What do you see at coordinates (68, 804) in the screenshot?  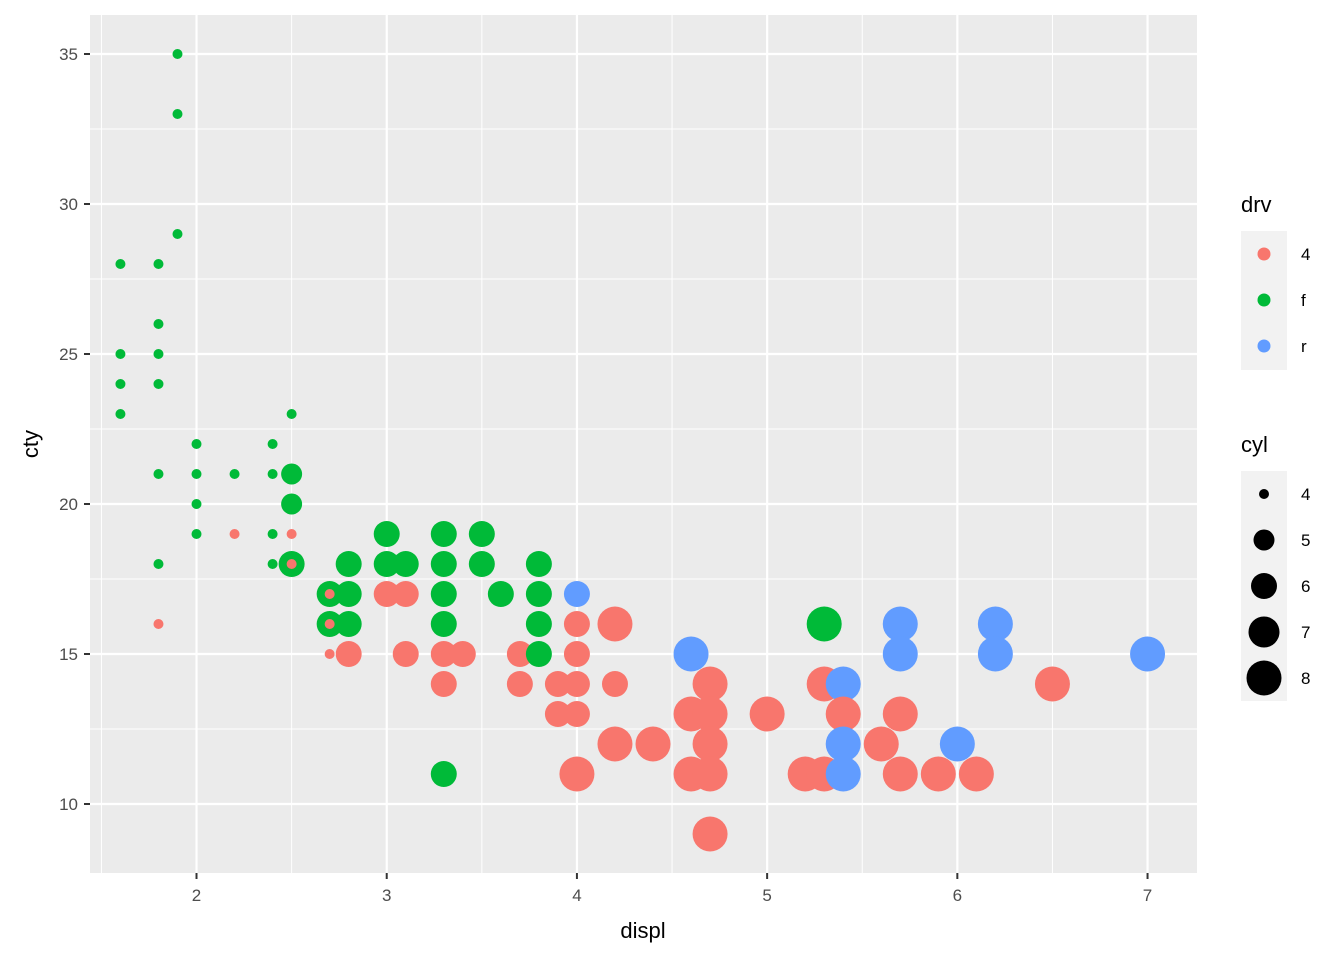 I see `y-tick-label: 10` at bounding box center [68, 804].